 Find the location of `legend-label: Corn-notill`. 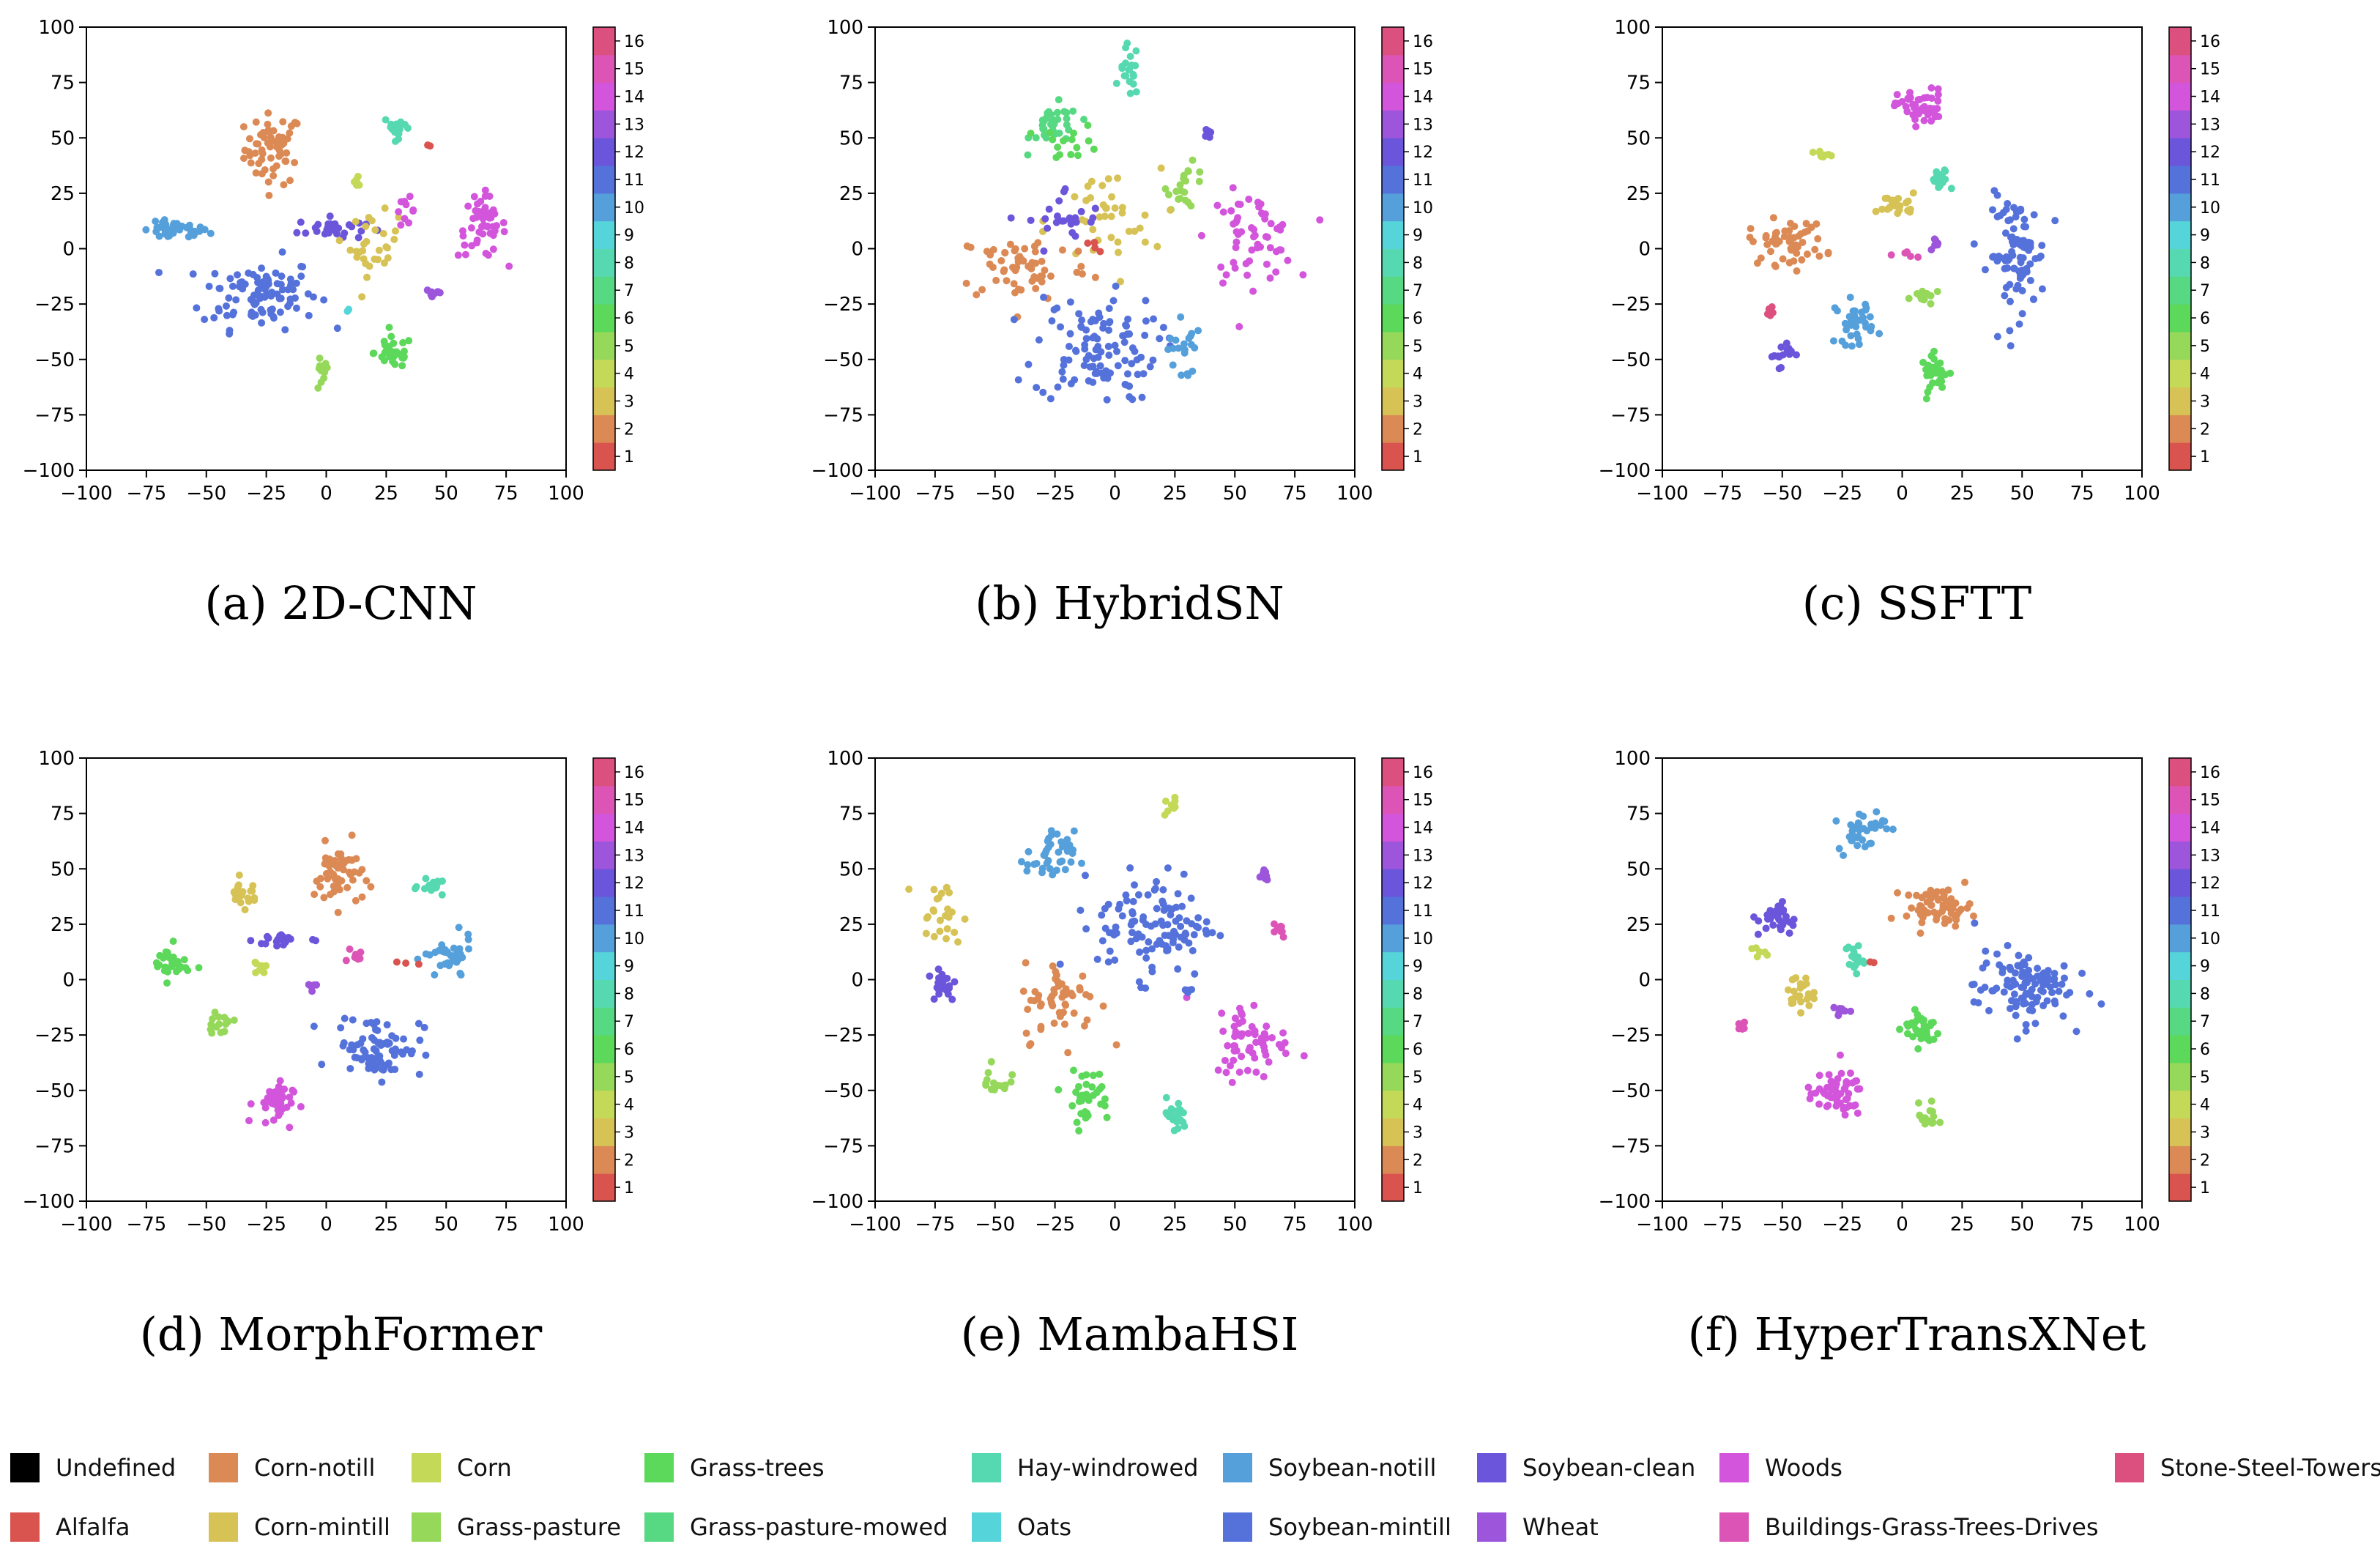

legend-label: Corn-notill is located at coordinates (315, 1468).